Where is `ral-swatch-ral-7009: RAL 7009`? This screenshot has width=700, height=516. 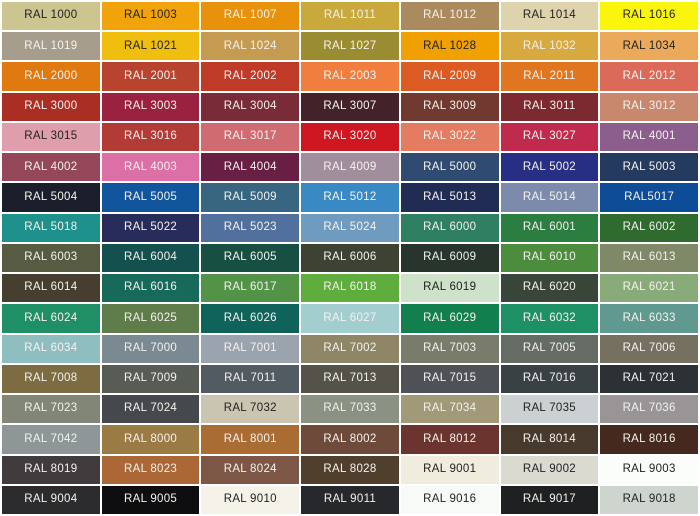
ral-swatch-ral-7009: RAL 7009 is located at coordinates (150, 379).